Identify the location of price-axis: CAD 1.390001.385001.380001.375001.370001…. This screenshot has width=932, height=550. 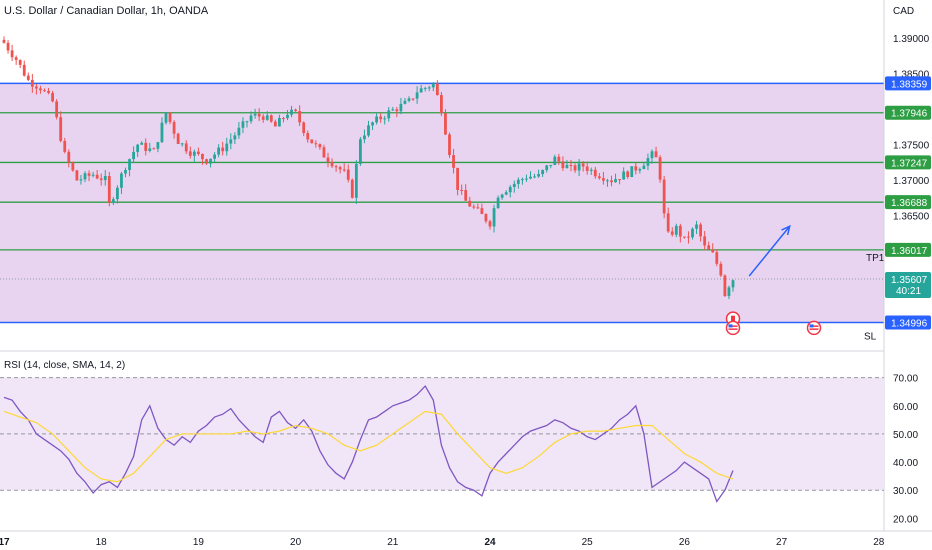
(908, 168).